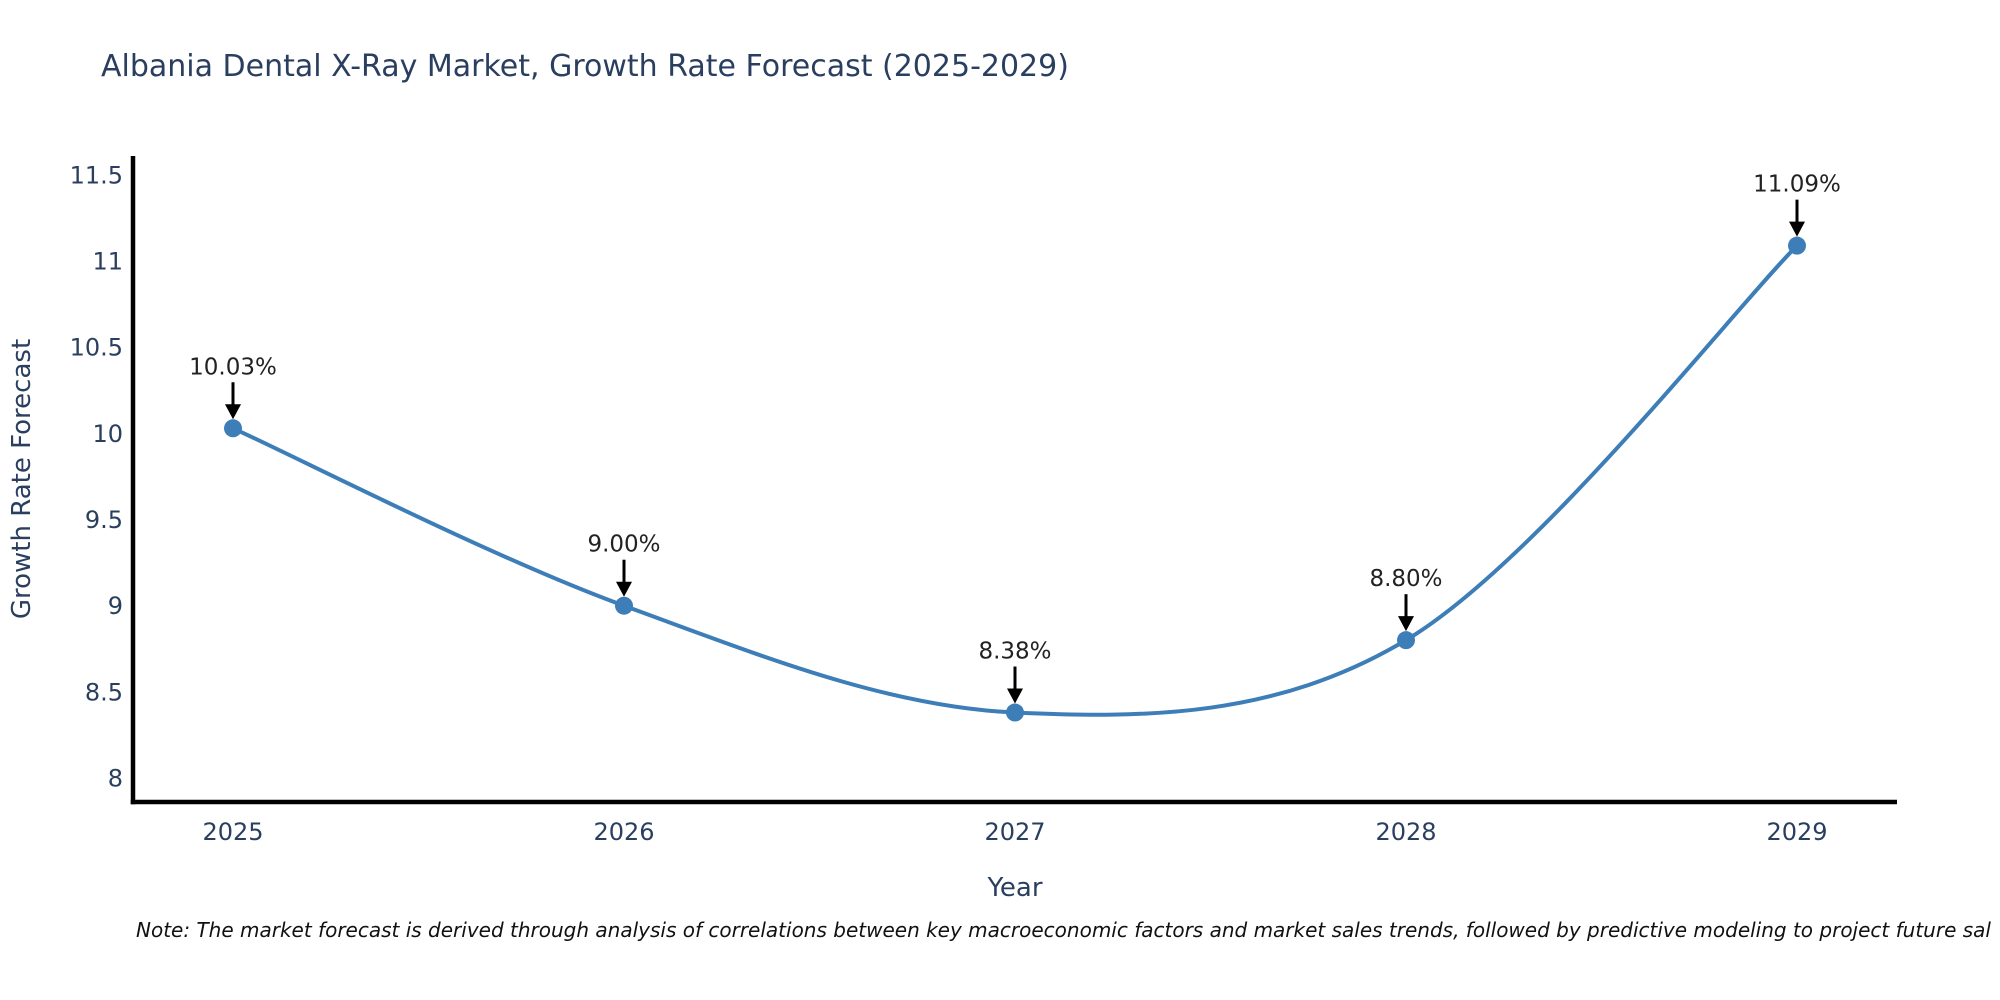  What do you see at coordinates (107, 434) in the screenshot?
I see `y-tick-label: 10` at bounding box center [107, 434].